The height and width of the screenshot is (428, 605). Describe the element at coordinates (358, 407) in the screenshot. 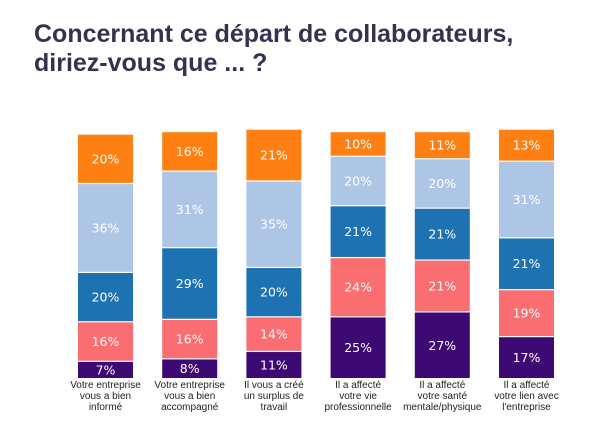

I see `category-label-line: professionnelle` at that location.